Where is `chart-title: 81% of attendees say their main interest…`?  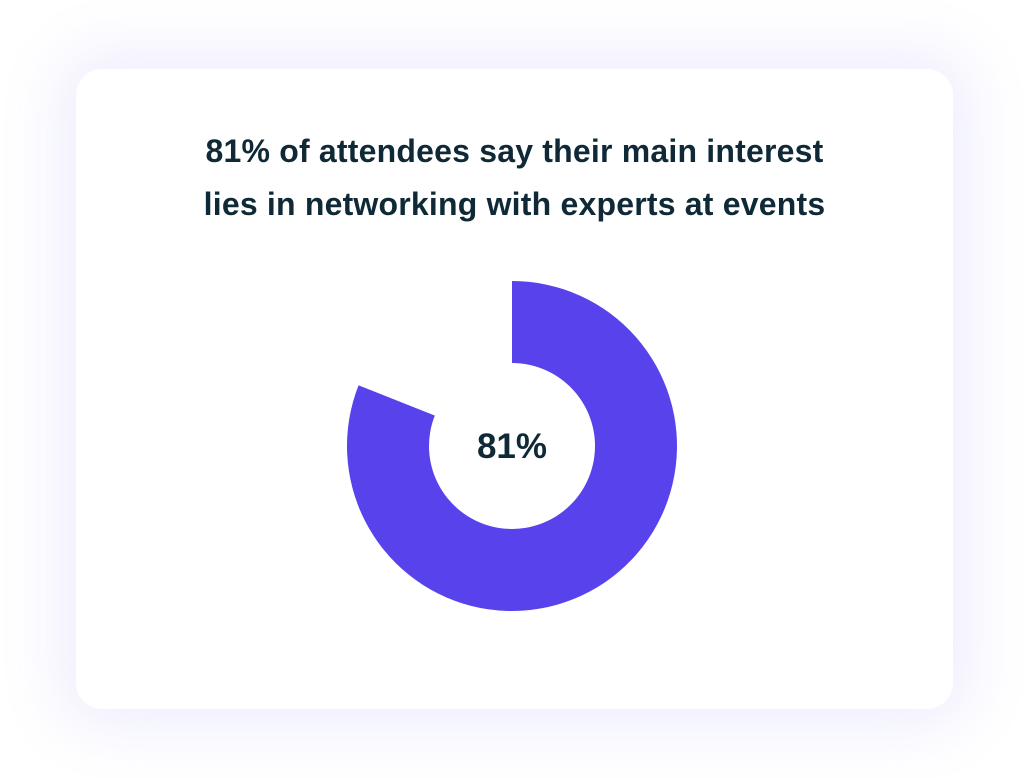 chart-title: 81% of attendees say their main interest… is located at coordinates (514, 178).